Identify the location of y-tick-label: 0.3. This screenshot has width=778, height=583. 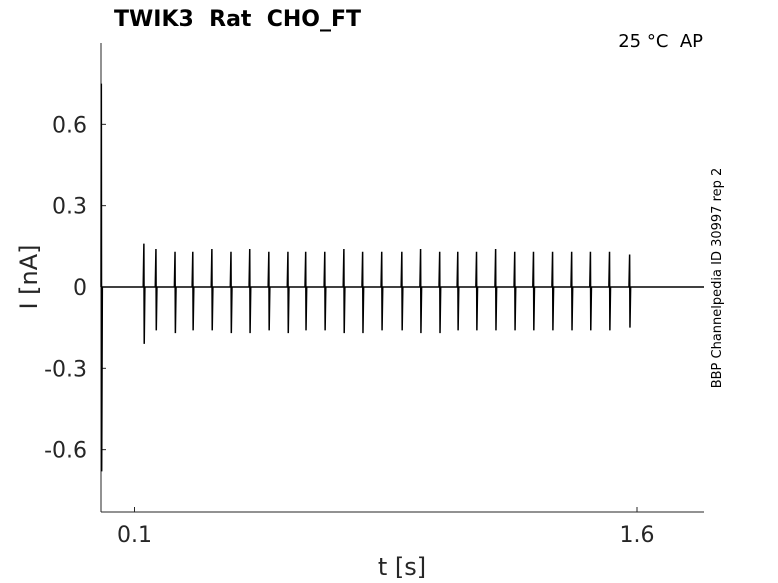
(69, 207).